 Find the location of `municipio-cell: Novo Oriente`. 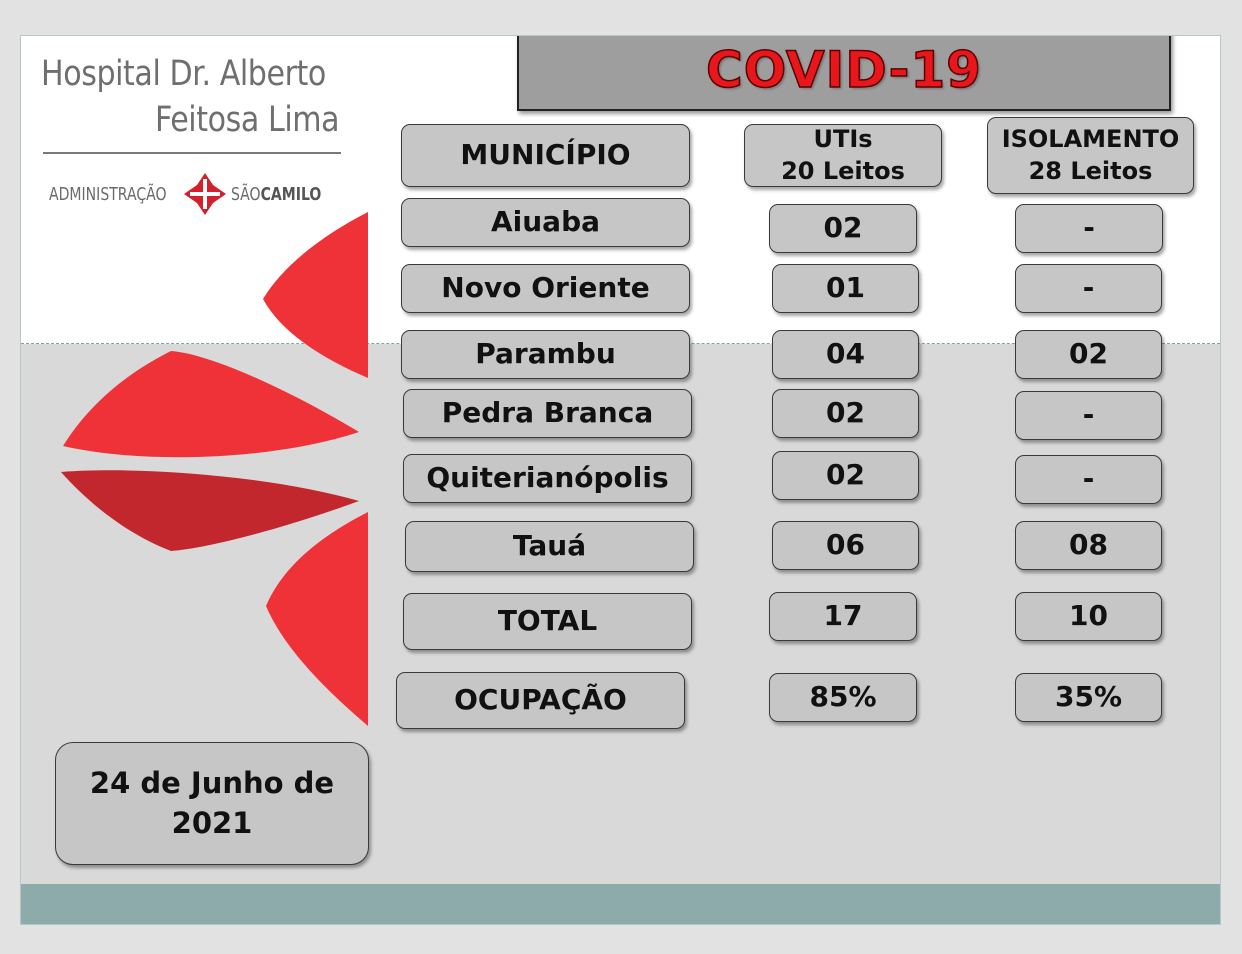

municipio-cell: Novo Oriente is located at coordinates (545, 288).